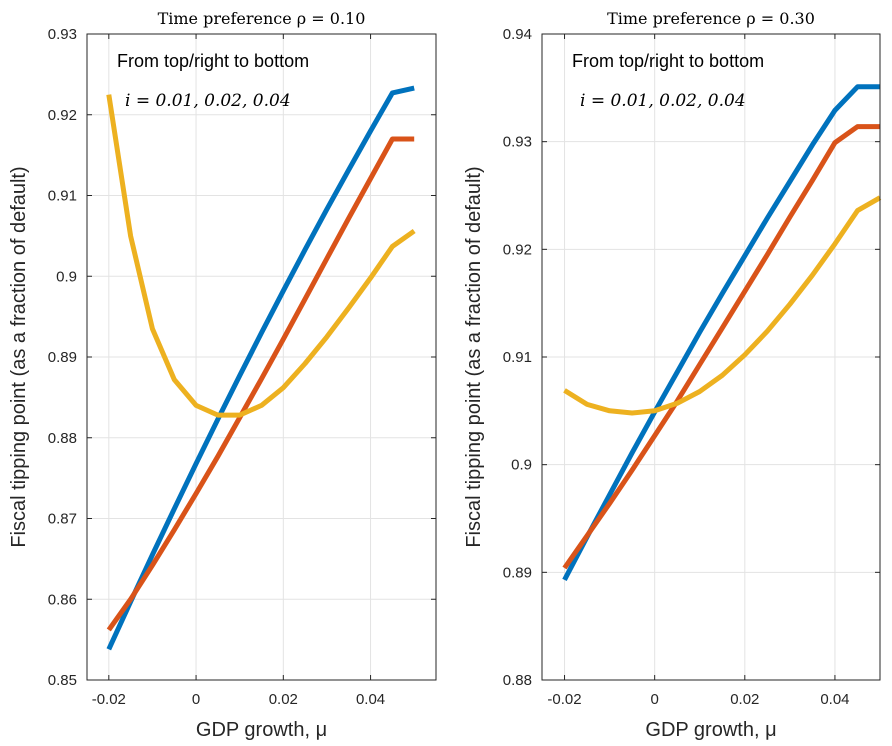  What do you see at coordinates (517, 34) in the screenshot?
I see `y-tick-label: 0.94` at bounding box center [517, 34].